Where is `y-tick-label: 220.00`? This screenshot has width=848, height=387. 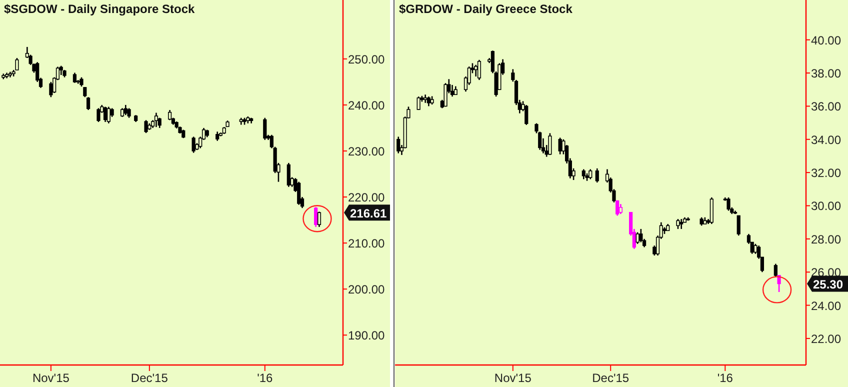 y-tick-label: 220.00 is located at coordinates (367, 197).